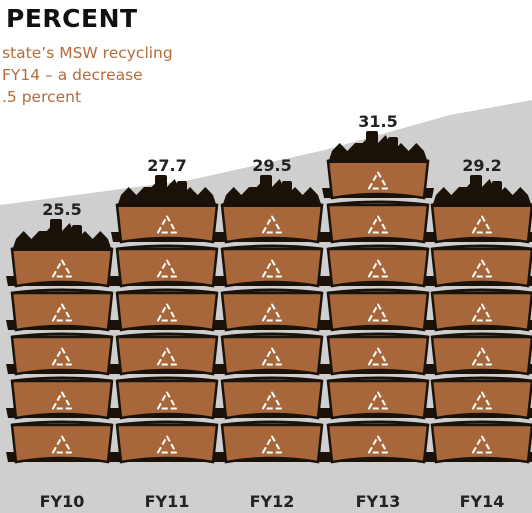 The image size is (532, 513). What do you see at coordinates (62, 501) in the screenshot?
I see `category-label-fy10: FY10` at bounding box center [62, 501].